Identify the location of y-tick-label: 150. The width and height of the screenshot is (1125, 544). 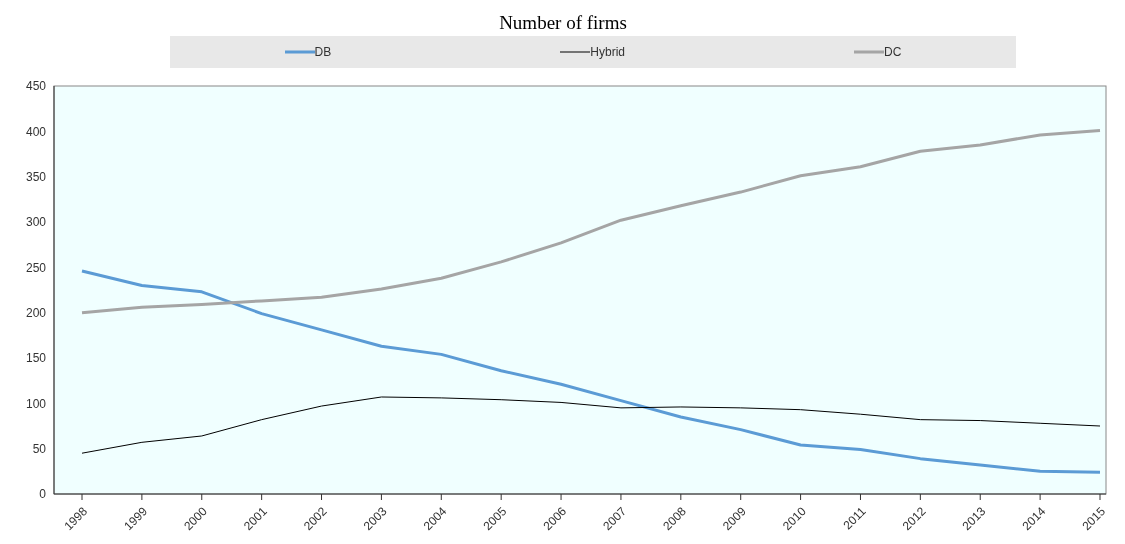
(36, 358).